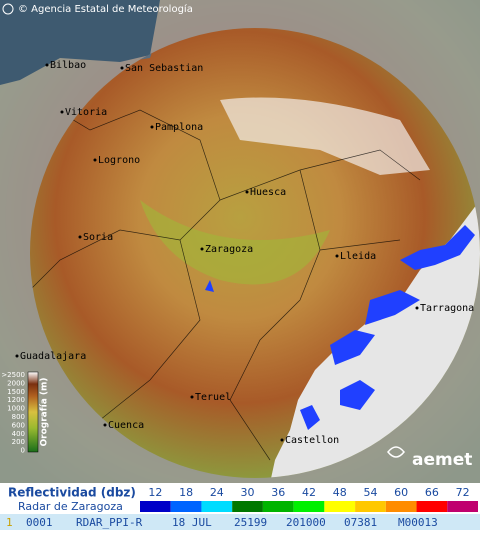 This screenshot has height=534, width=480. Describe the element at coordinates (306, 522) in the screenshot. I see `status-field: 201000` at that location.